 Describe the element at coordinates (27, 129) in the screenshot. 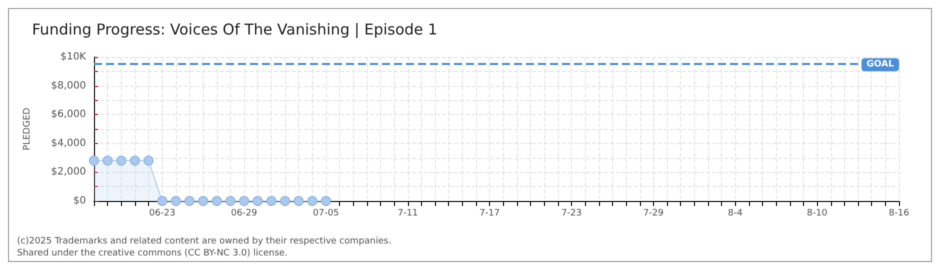

I see `y-axis-title: PLEDGED` at that location.